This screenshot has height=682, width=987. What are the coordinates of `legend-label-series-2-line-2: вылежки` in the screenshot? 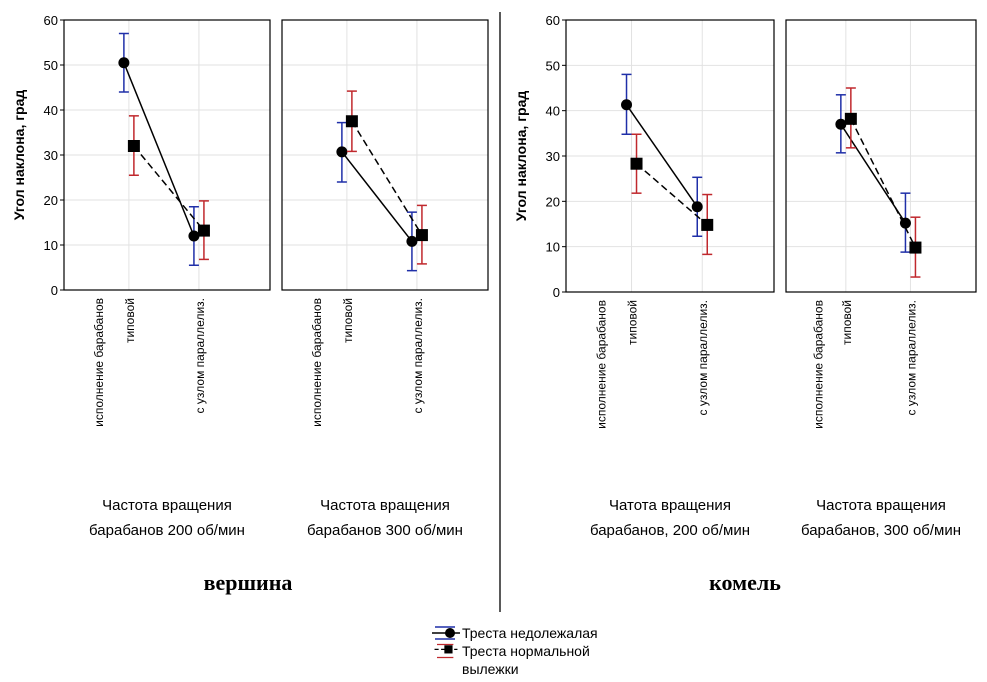 It's located at (490, 669).